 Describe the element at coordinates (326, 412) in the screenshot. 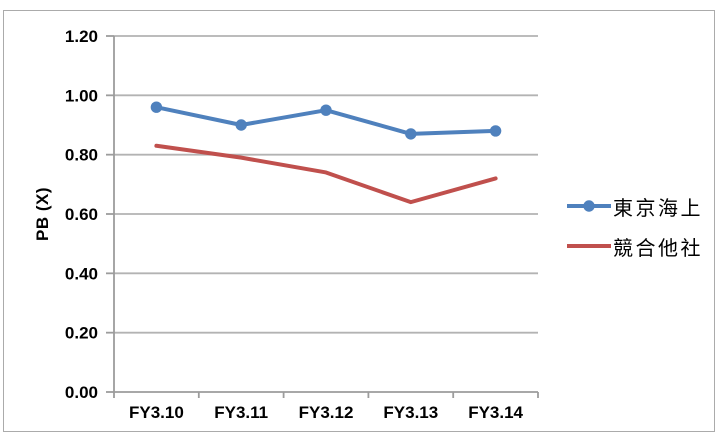

I see `x-tick-label: FY3.12` at that location.